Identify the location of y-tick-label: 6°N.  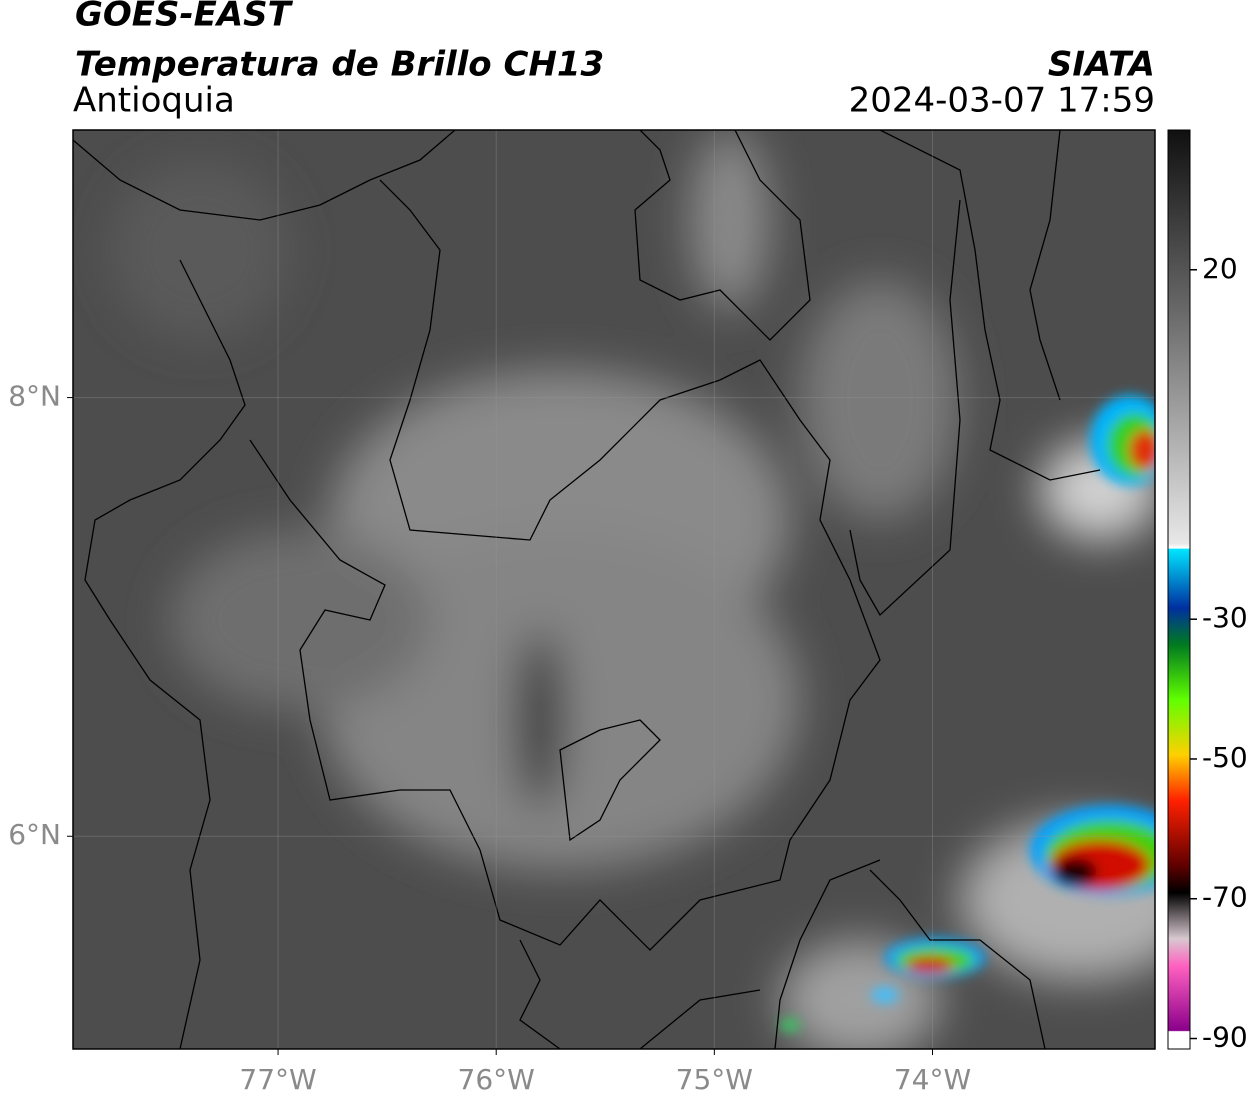
(34, 834).